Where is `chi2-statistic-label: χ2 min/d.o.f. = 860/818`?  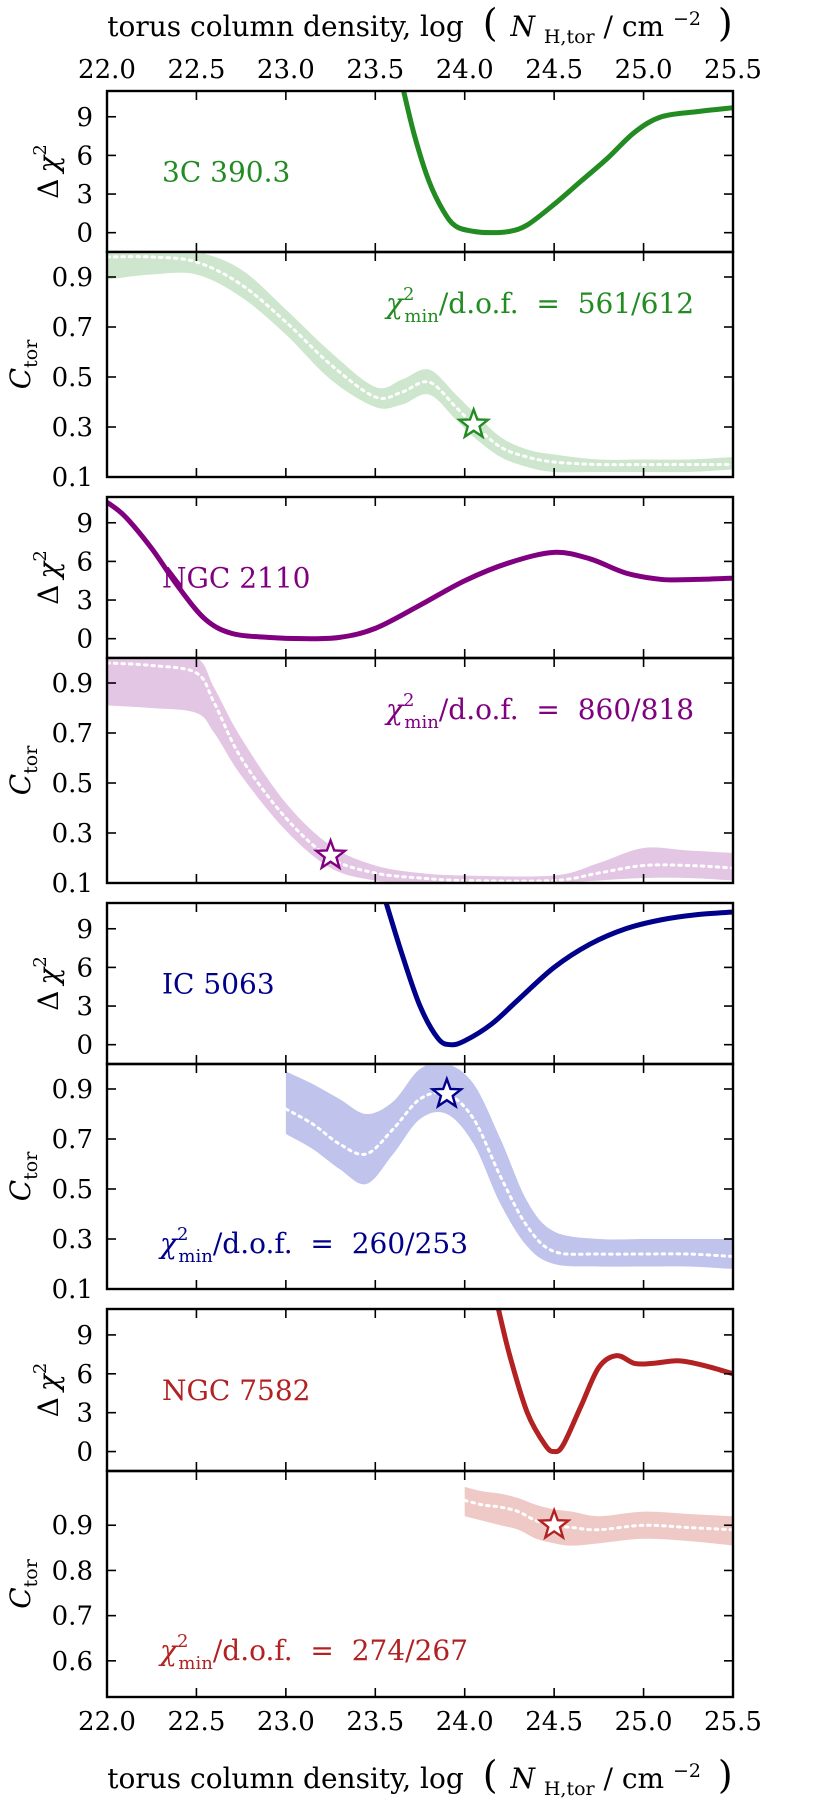 chi2-statistic-label: χ2 min/d.o.f. = 860/818 is located at coordinates (539, 711).